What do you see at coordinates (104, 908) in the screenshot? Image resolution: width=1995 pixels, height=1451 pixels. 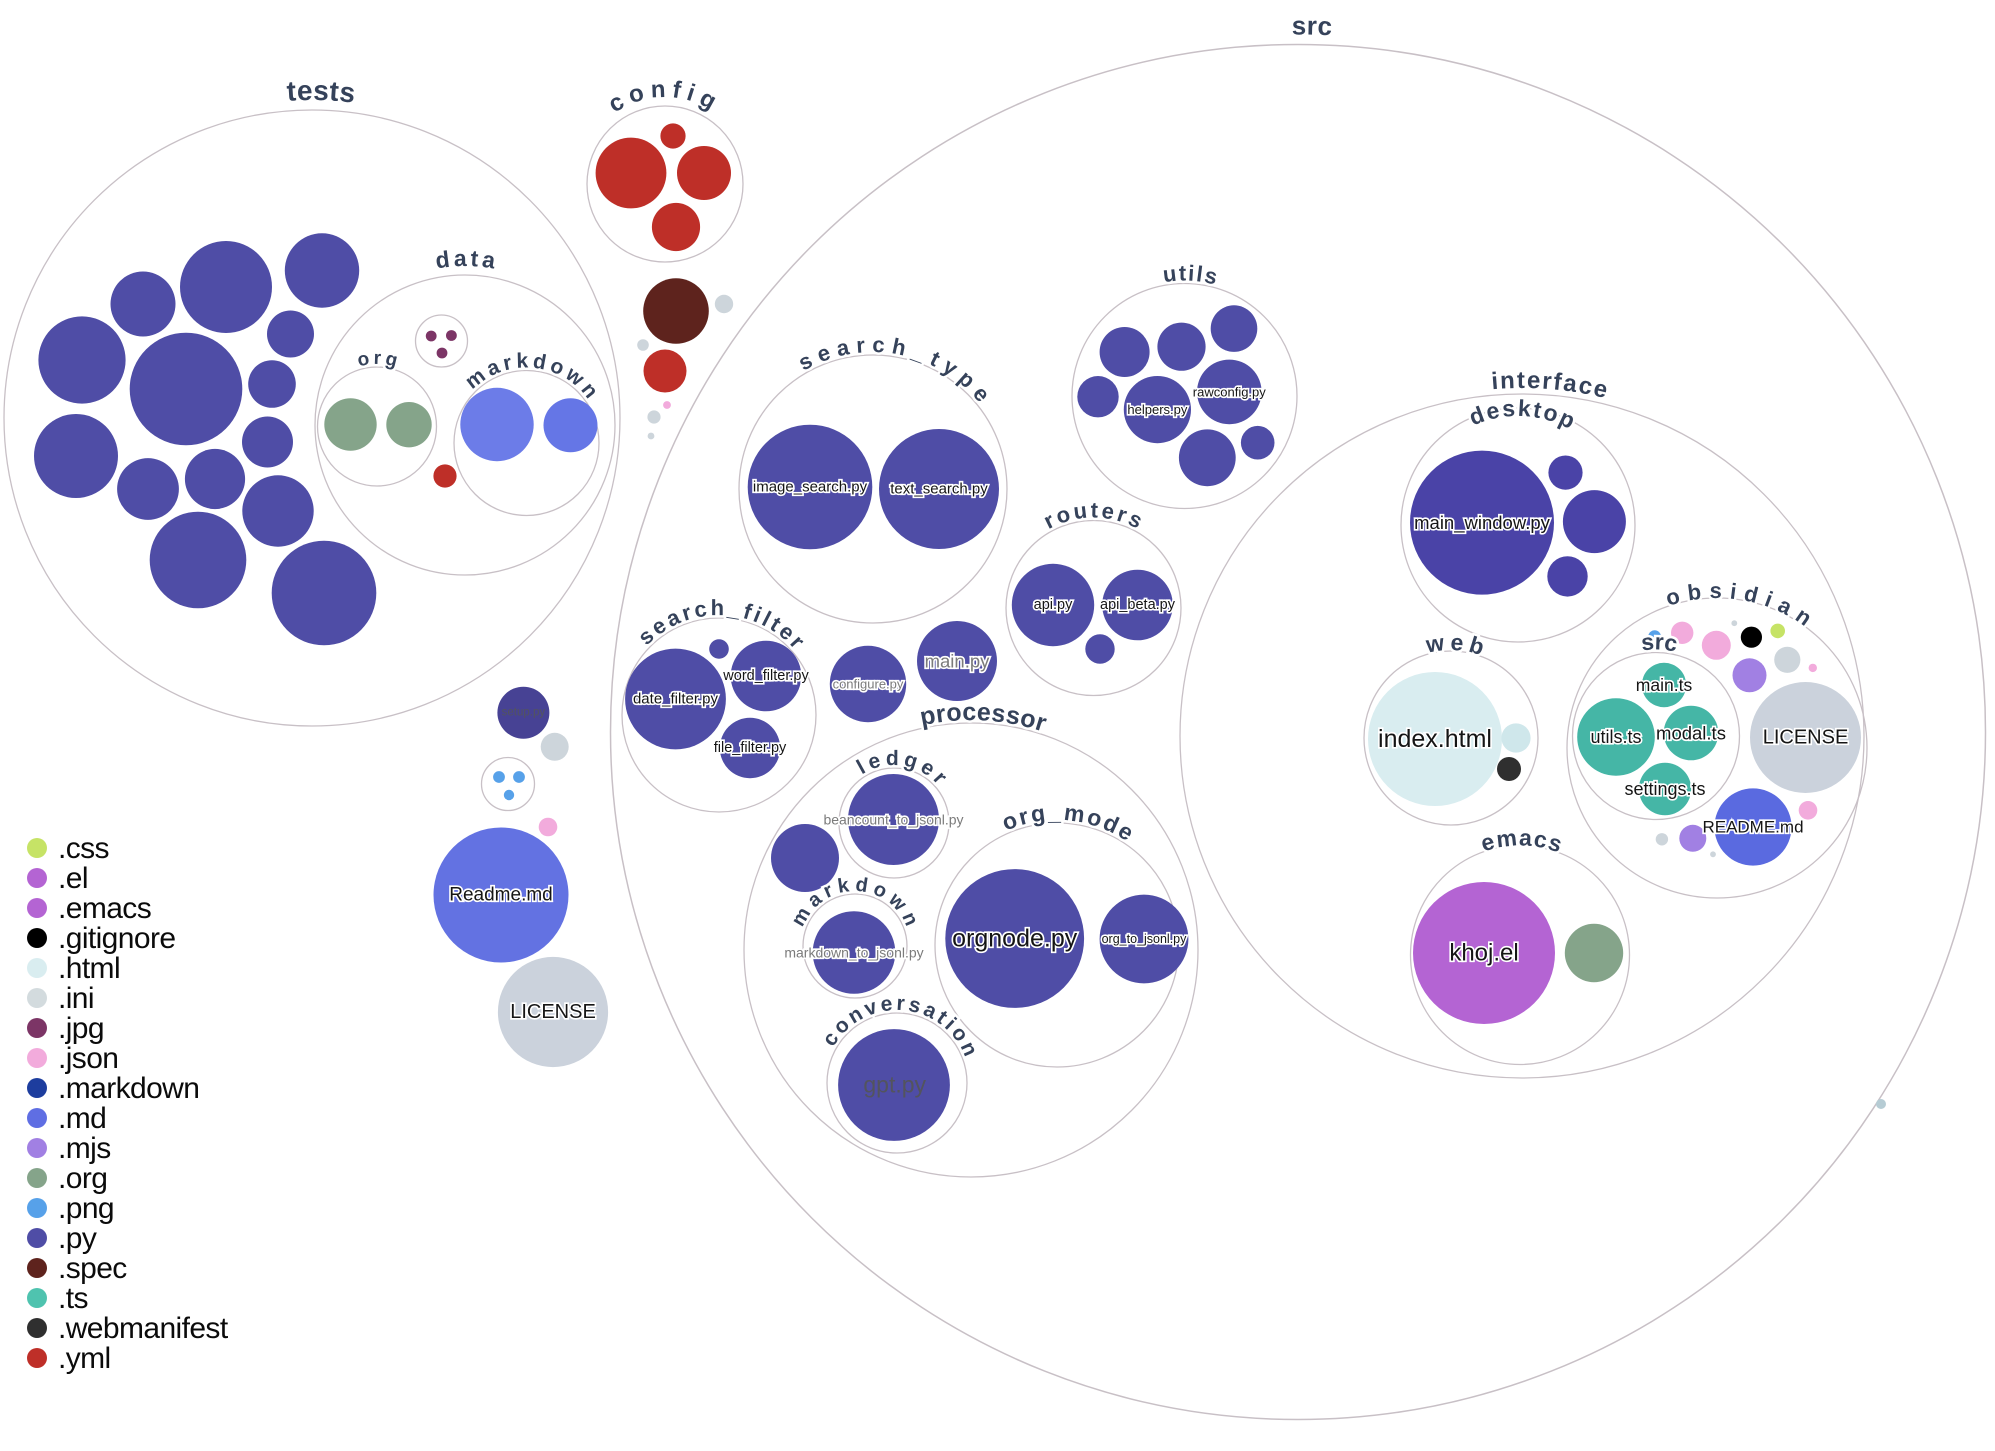 I see `svg-text: .emacs` at bounding box center [104, 908].